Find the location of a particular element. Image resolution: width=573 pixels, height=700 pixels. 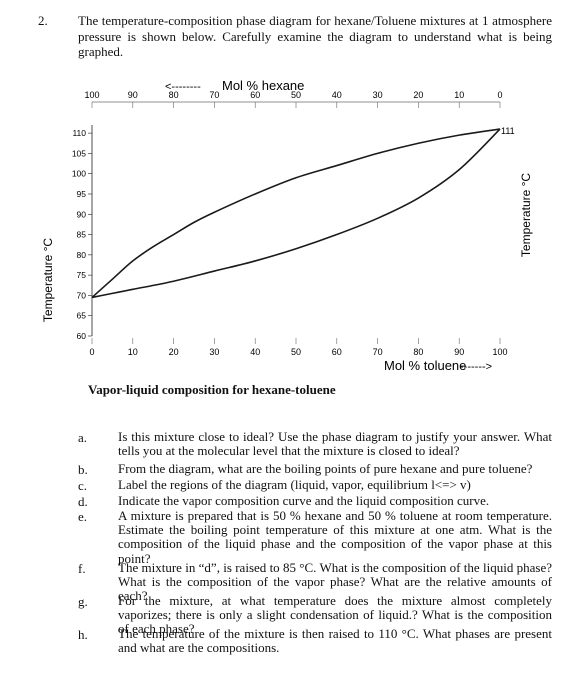

bottom-tick-label: 10 is located at coordinates (133, 352).